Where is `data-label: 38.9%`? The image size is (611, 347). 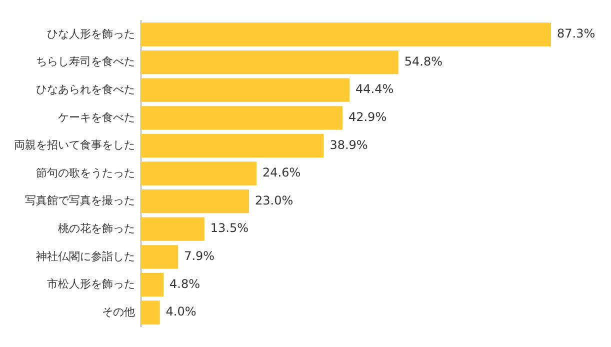 data-label: 38.9% is located at coordinates (349, 145).